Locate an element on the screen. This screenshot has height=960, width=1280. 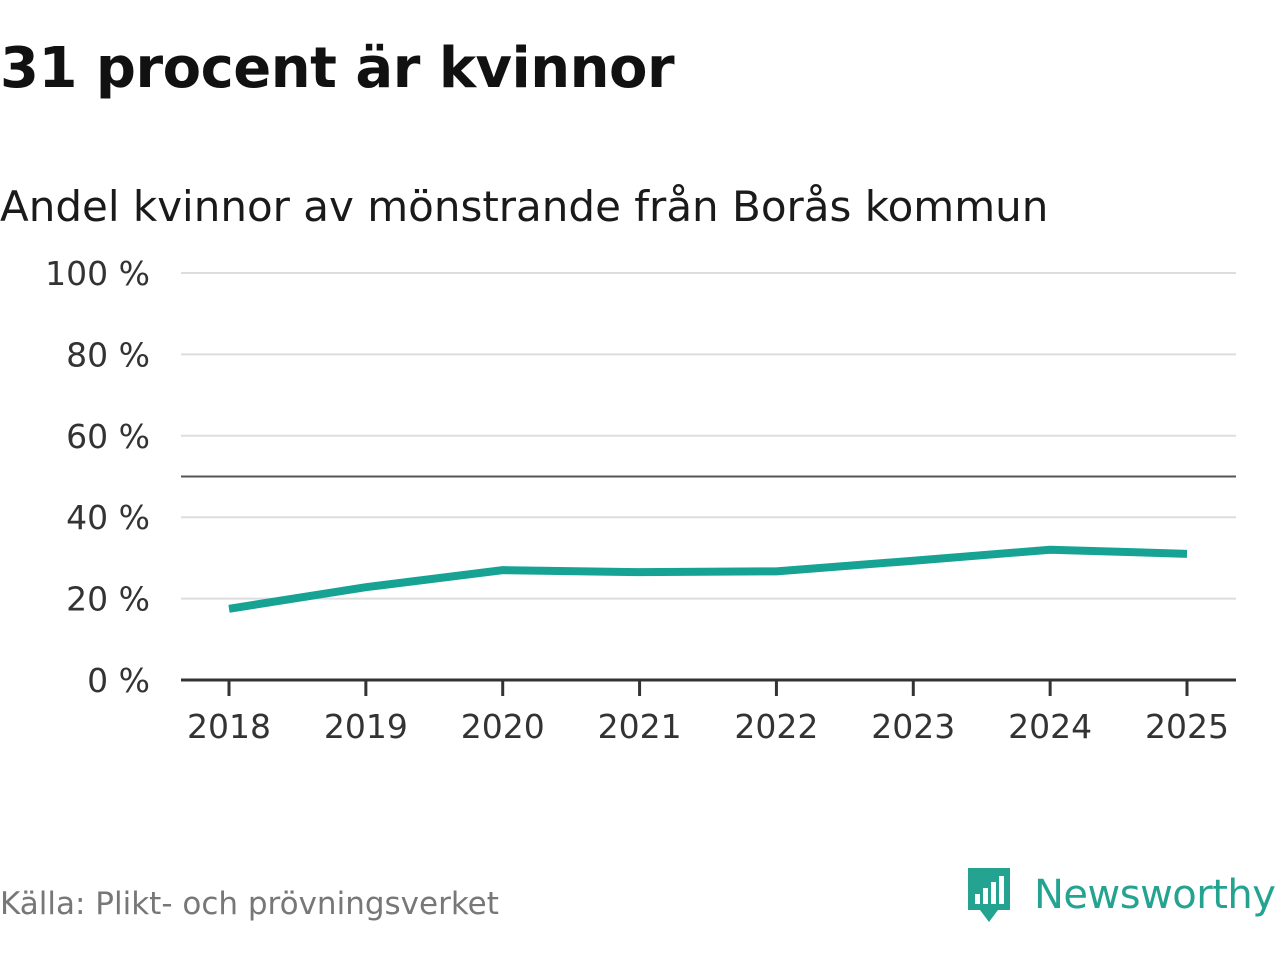
x-tick-label: 2020 is located at coordinates (503, 726).